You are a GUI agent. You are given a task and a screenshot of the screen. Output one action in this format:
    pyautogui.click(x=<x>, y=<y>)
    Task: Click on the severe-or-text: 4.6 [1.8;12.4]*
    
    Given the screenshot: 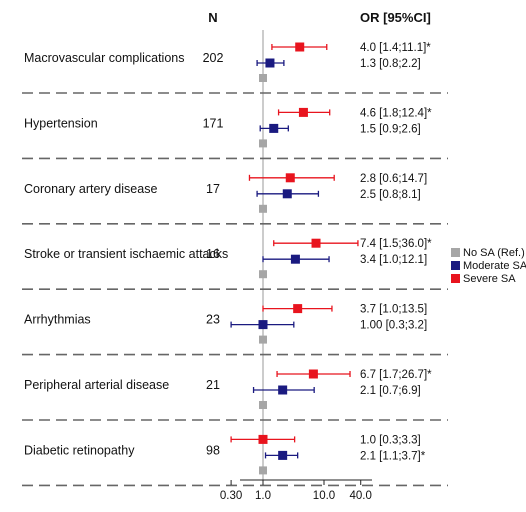 What is the action you would take?
    pyautogui.click(x=396, y=113)
    